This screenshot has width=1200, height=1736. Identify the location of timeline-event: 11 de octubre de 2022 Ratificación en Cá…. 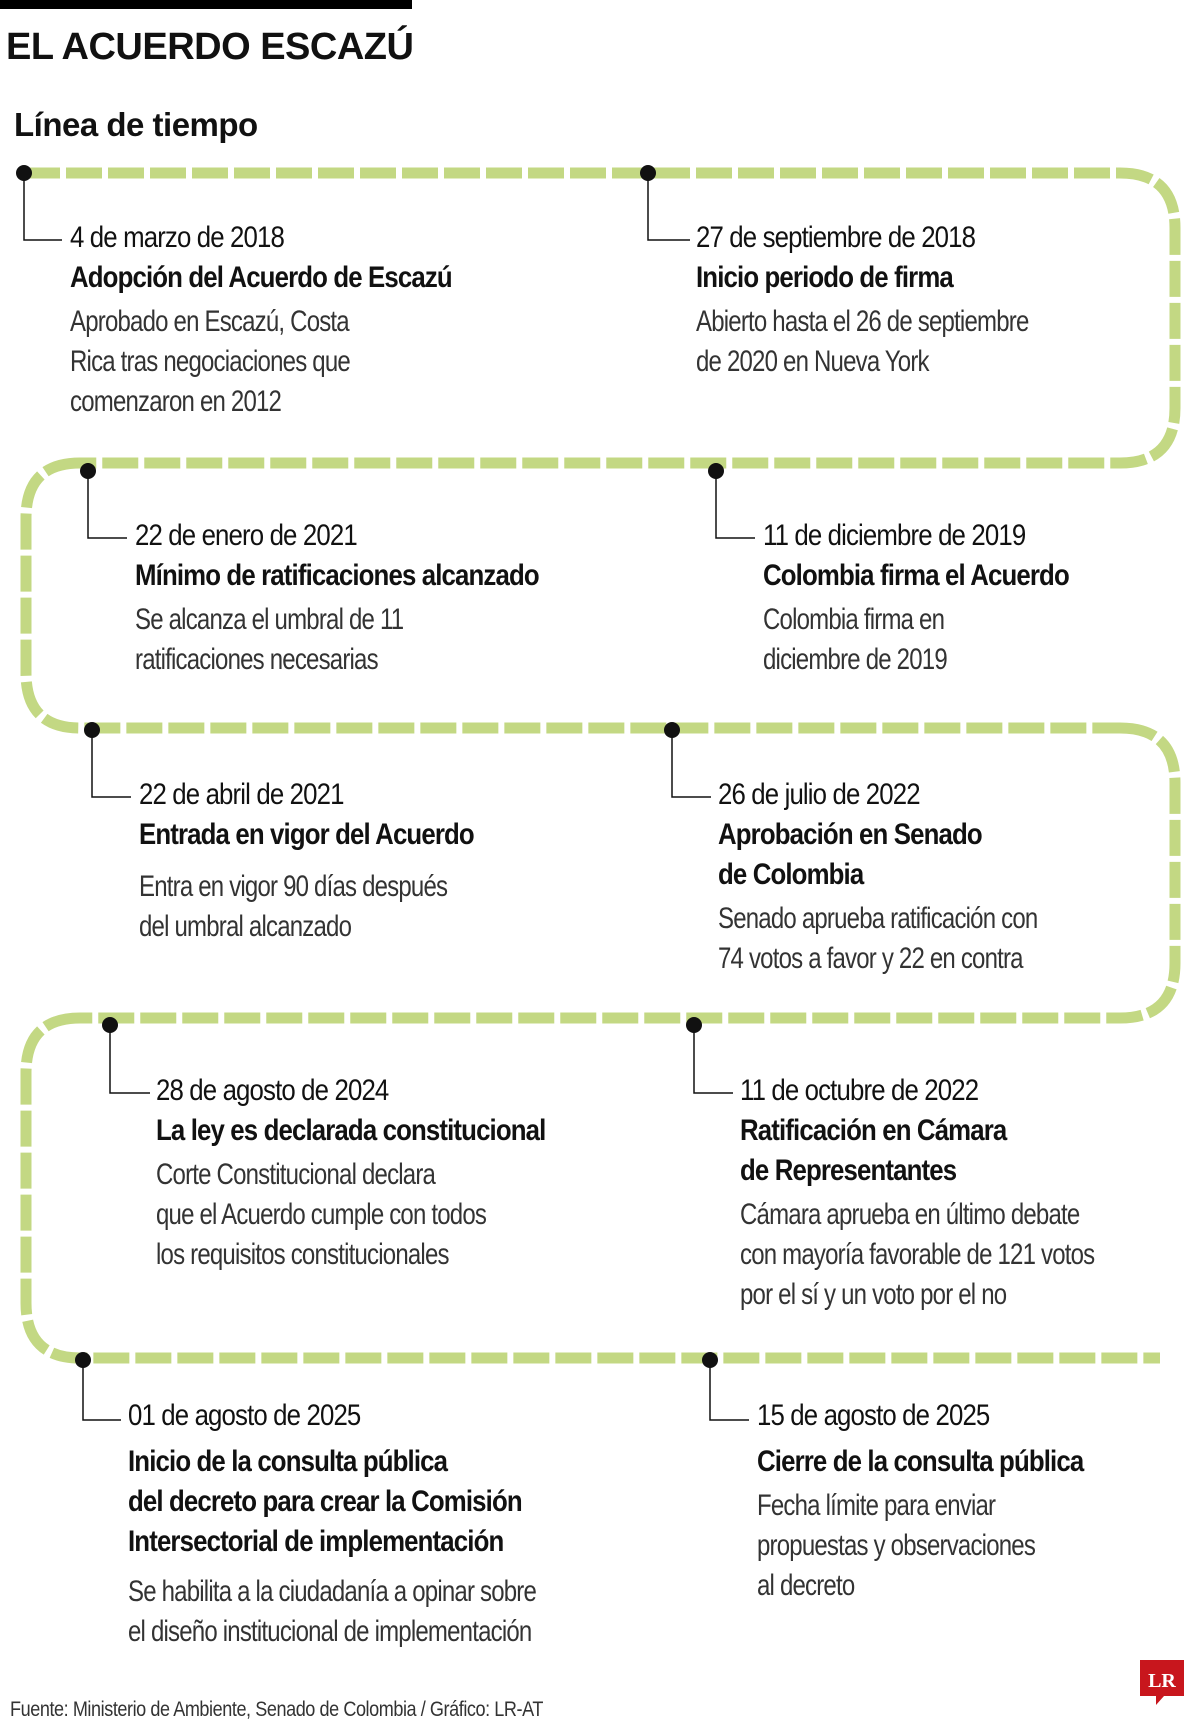
(961, 1193).